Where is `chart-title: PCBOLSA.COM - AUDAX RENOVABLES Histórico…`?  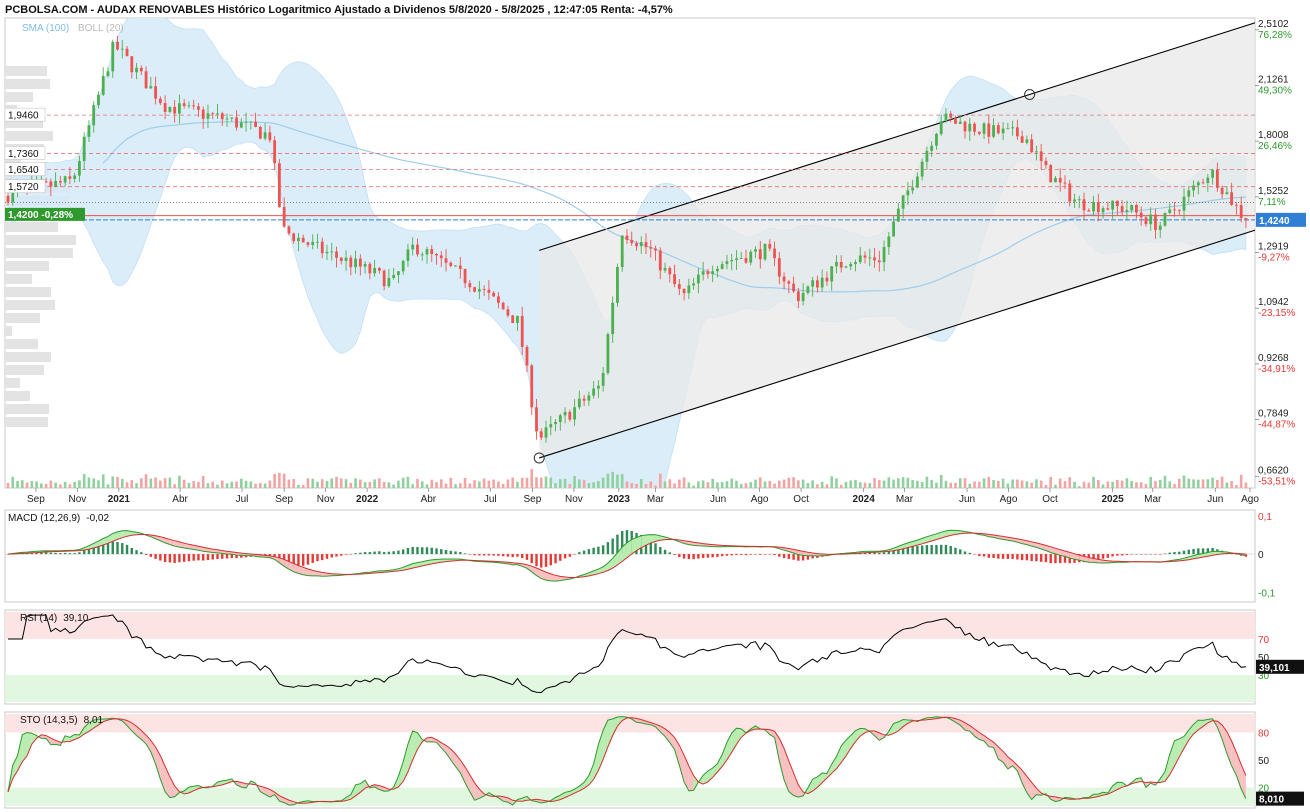 chart-title: PCBOLSA.COM - AUDAX RENOVABLES Histórico… is located at coordinates (339, 10).